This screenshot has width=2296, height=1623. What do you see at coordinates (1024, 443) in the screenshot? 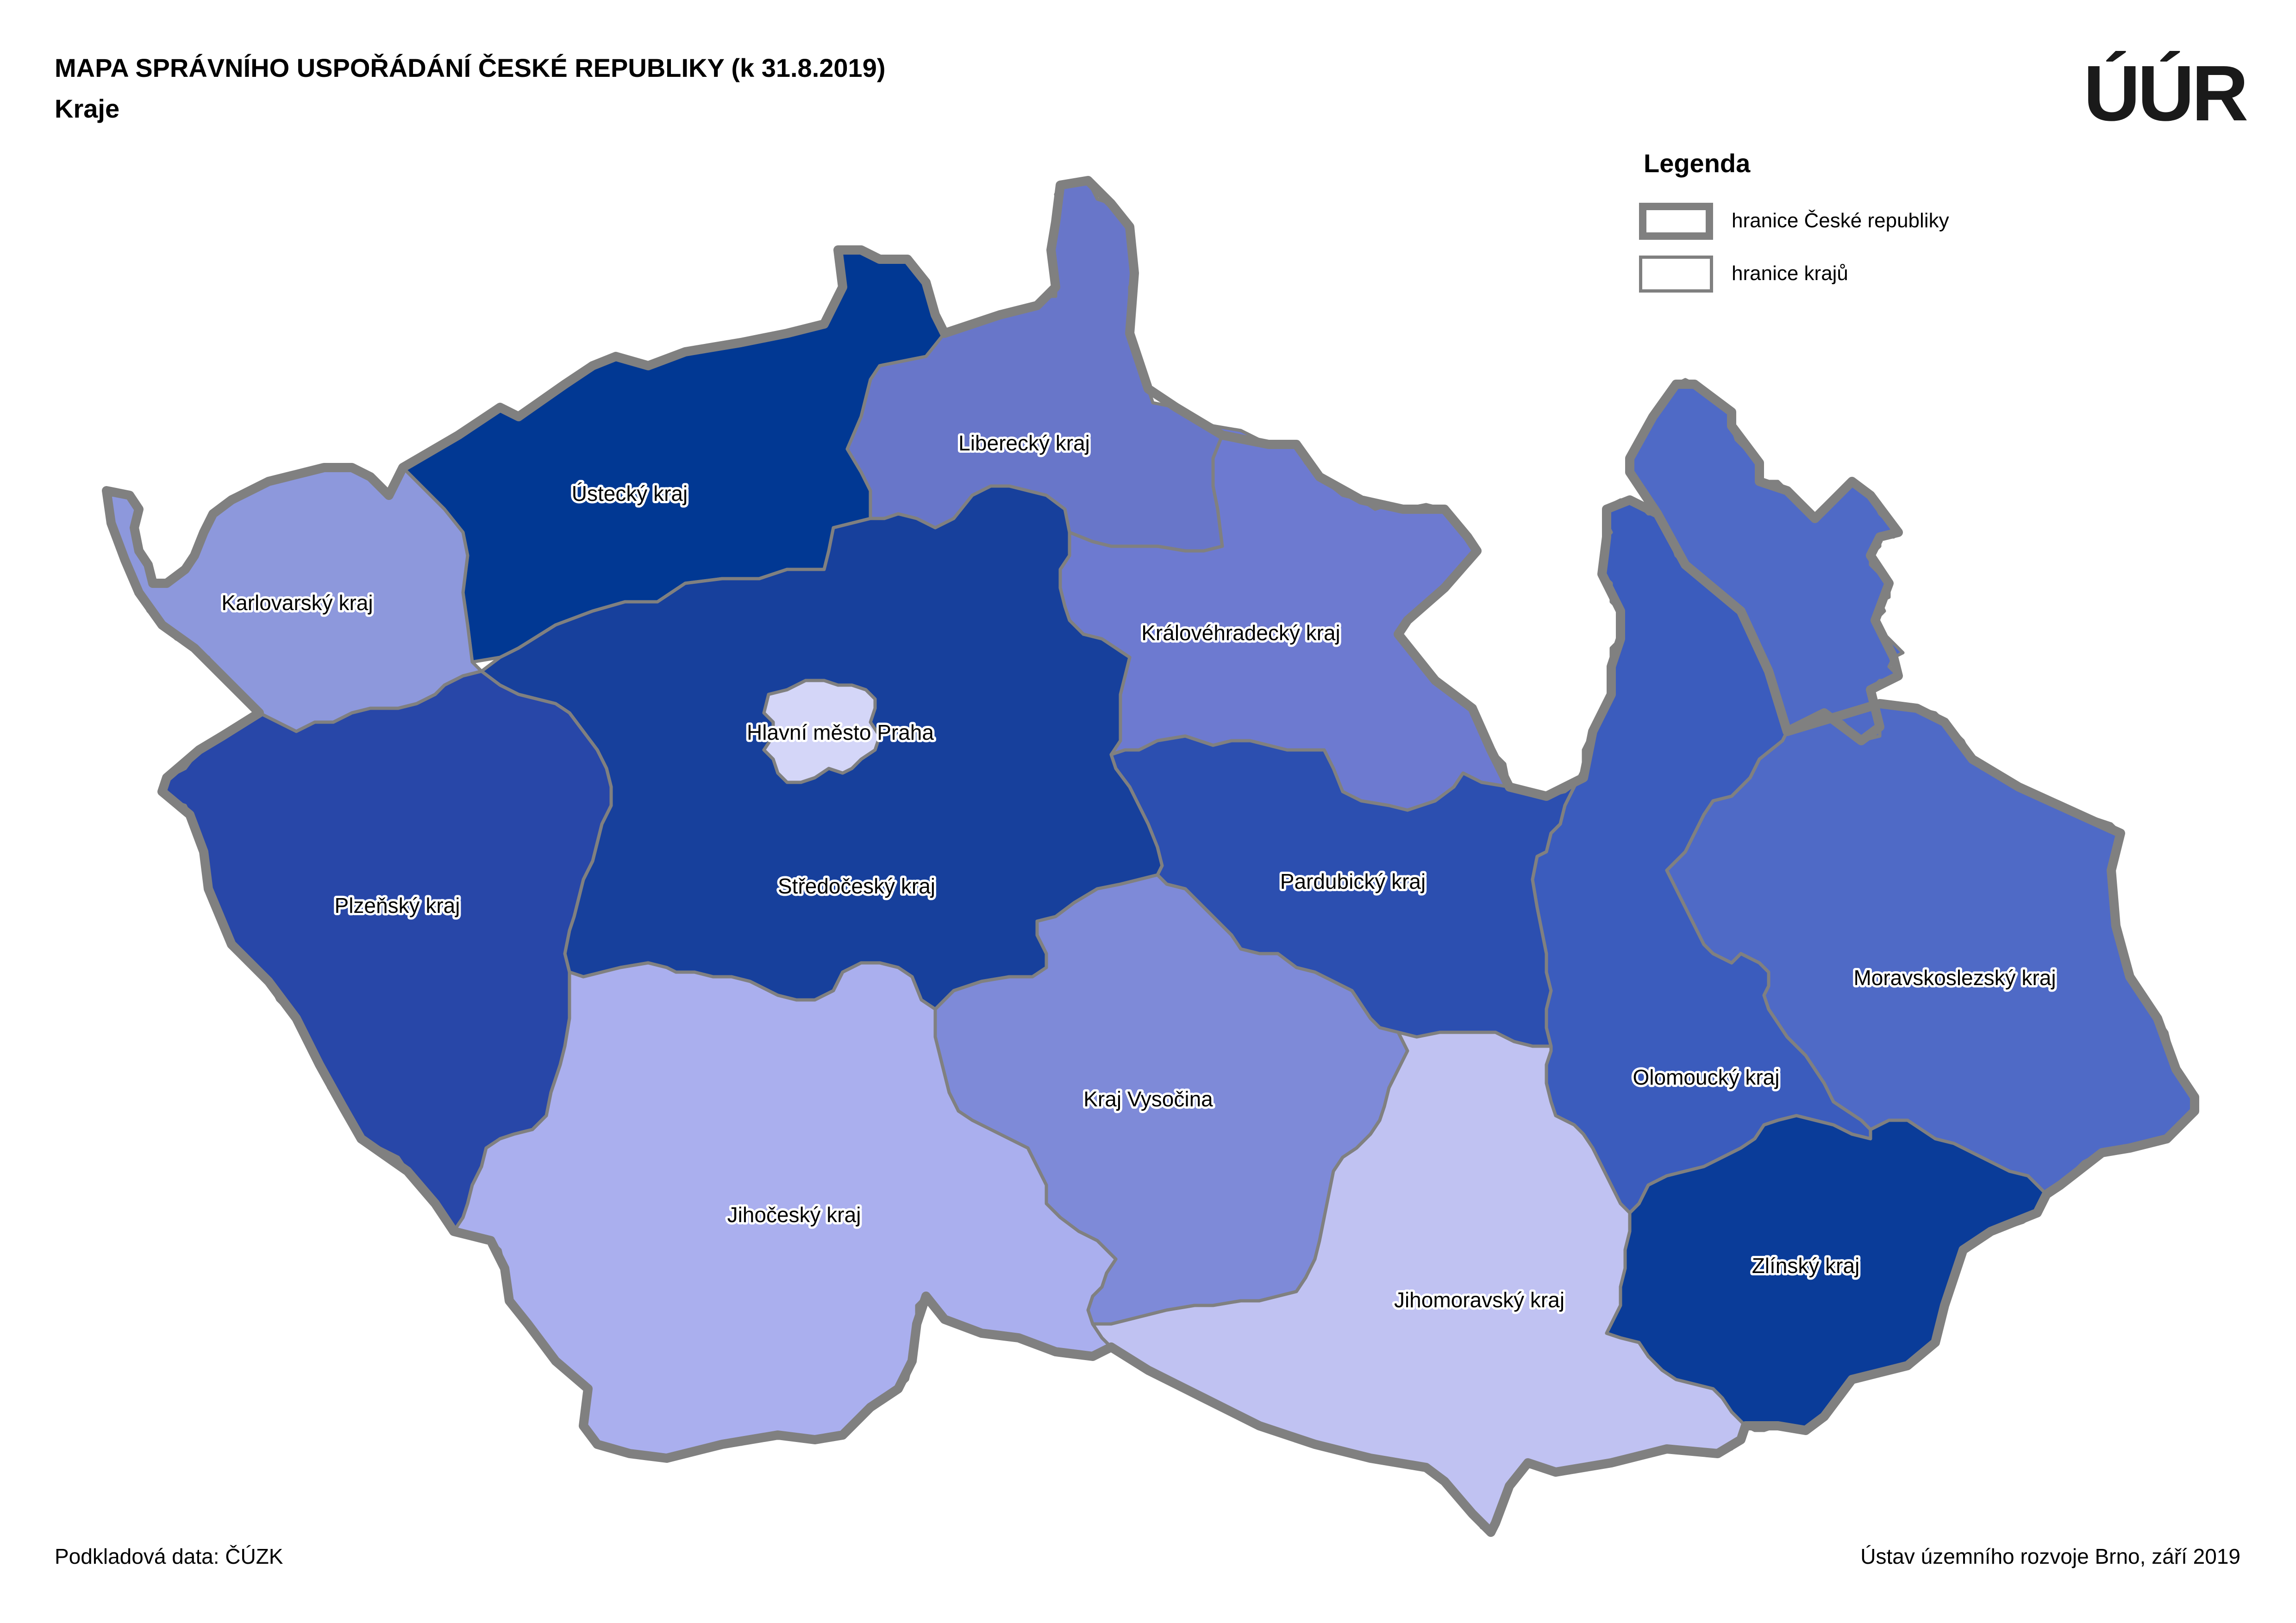
I see `label-liberecky: Liberecký kraj` at bounding box center [1024, 443].